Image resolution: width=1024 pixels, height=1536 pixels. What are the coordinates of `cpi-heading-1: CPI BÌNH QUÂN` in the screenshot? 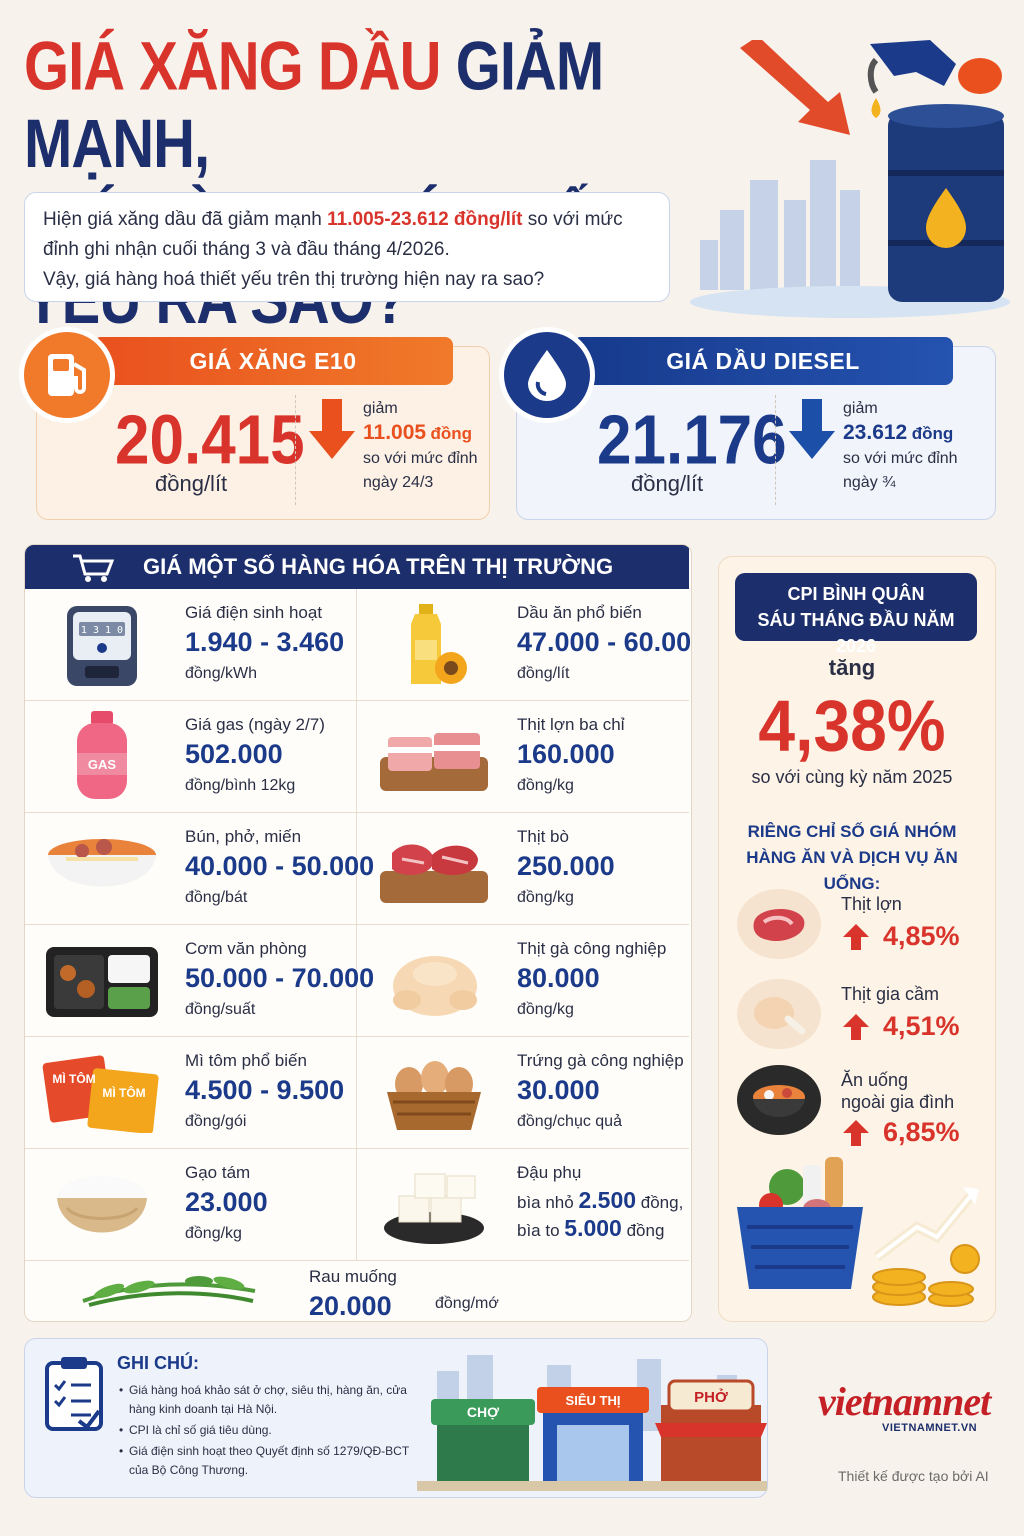 It's located at (856, 594).